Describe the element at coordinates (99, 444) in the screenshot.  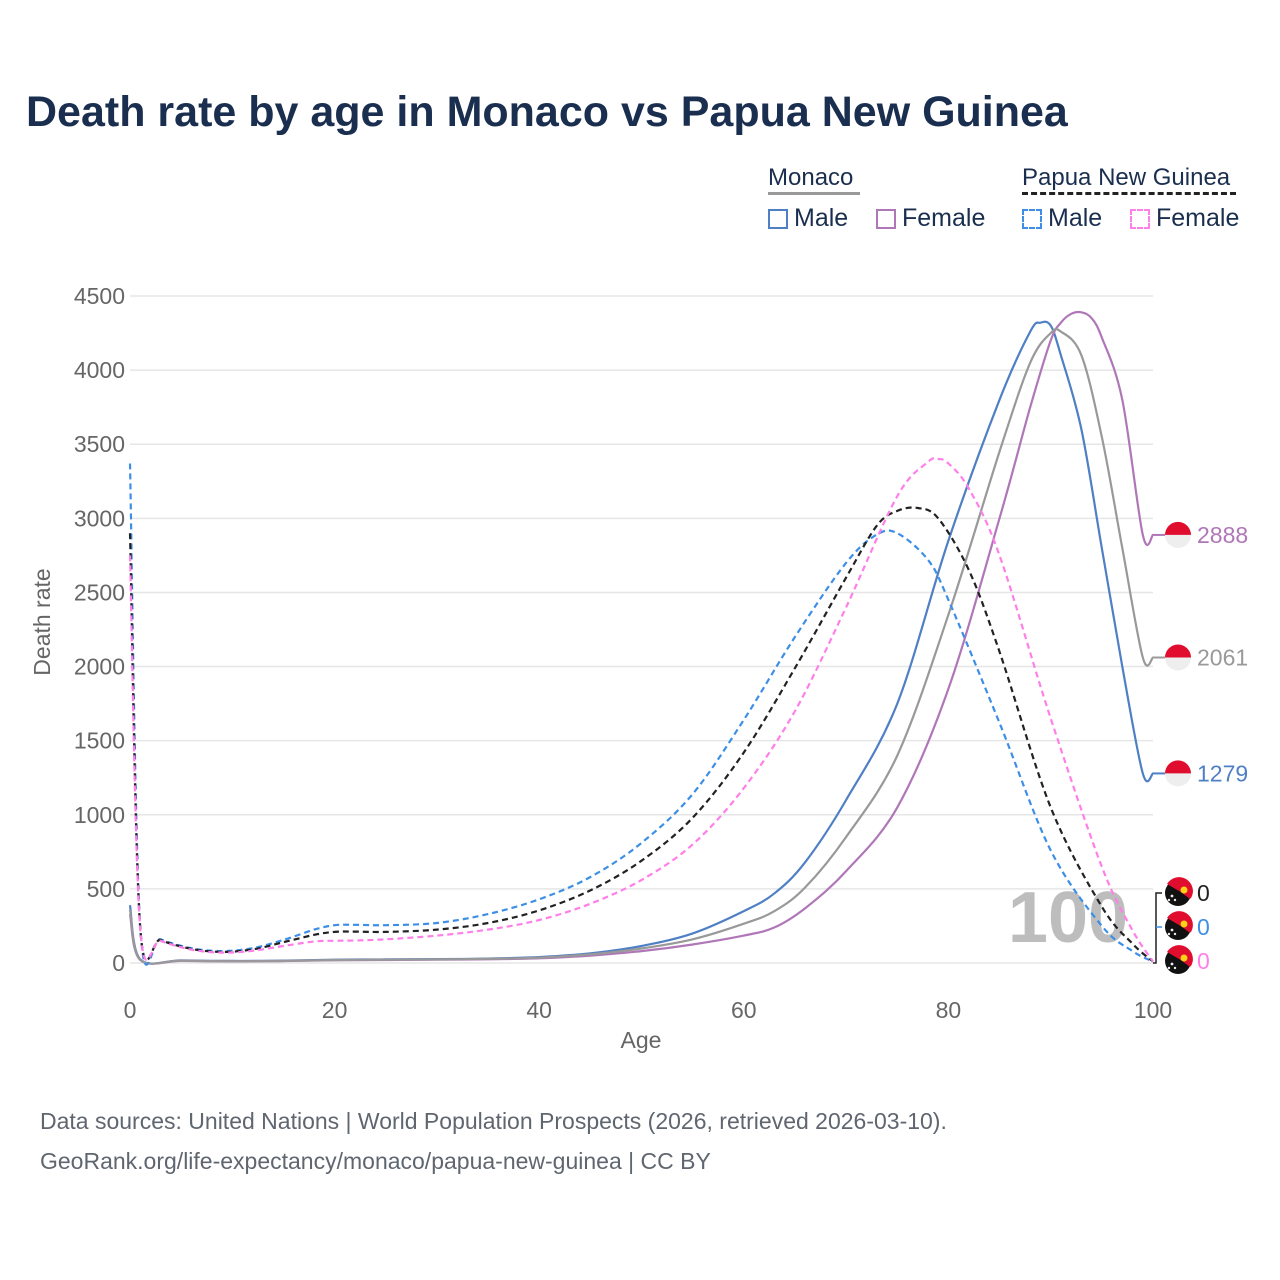
I see `y-tick-label: 3500` at that location.